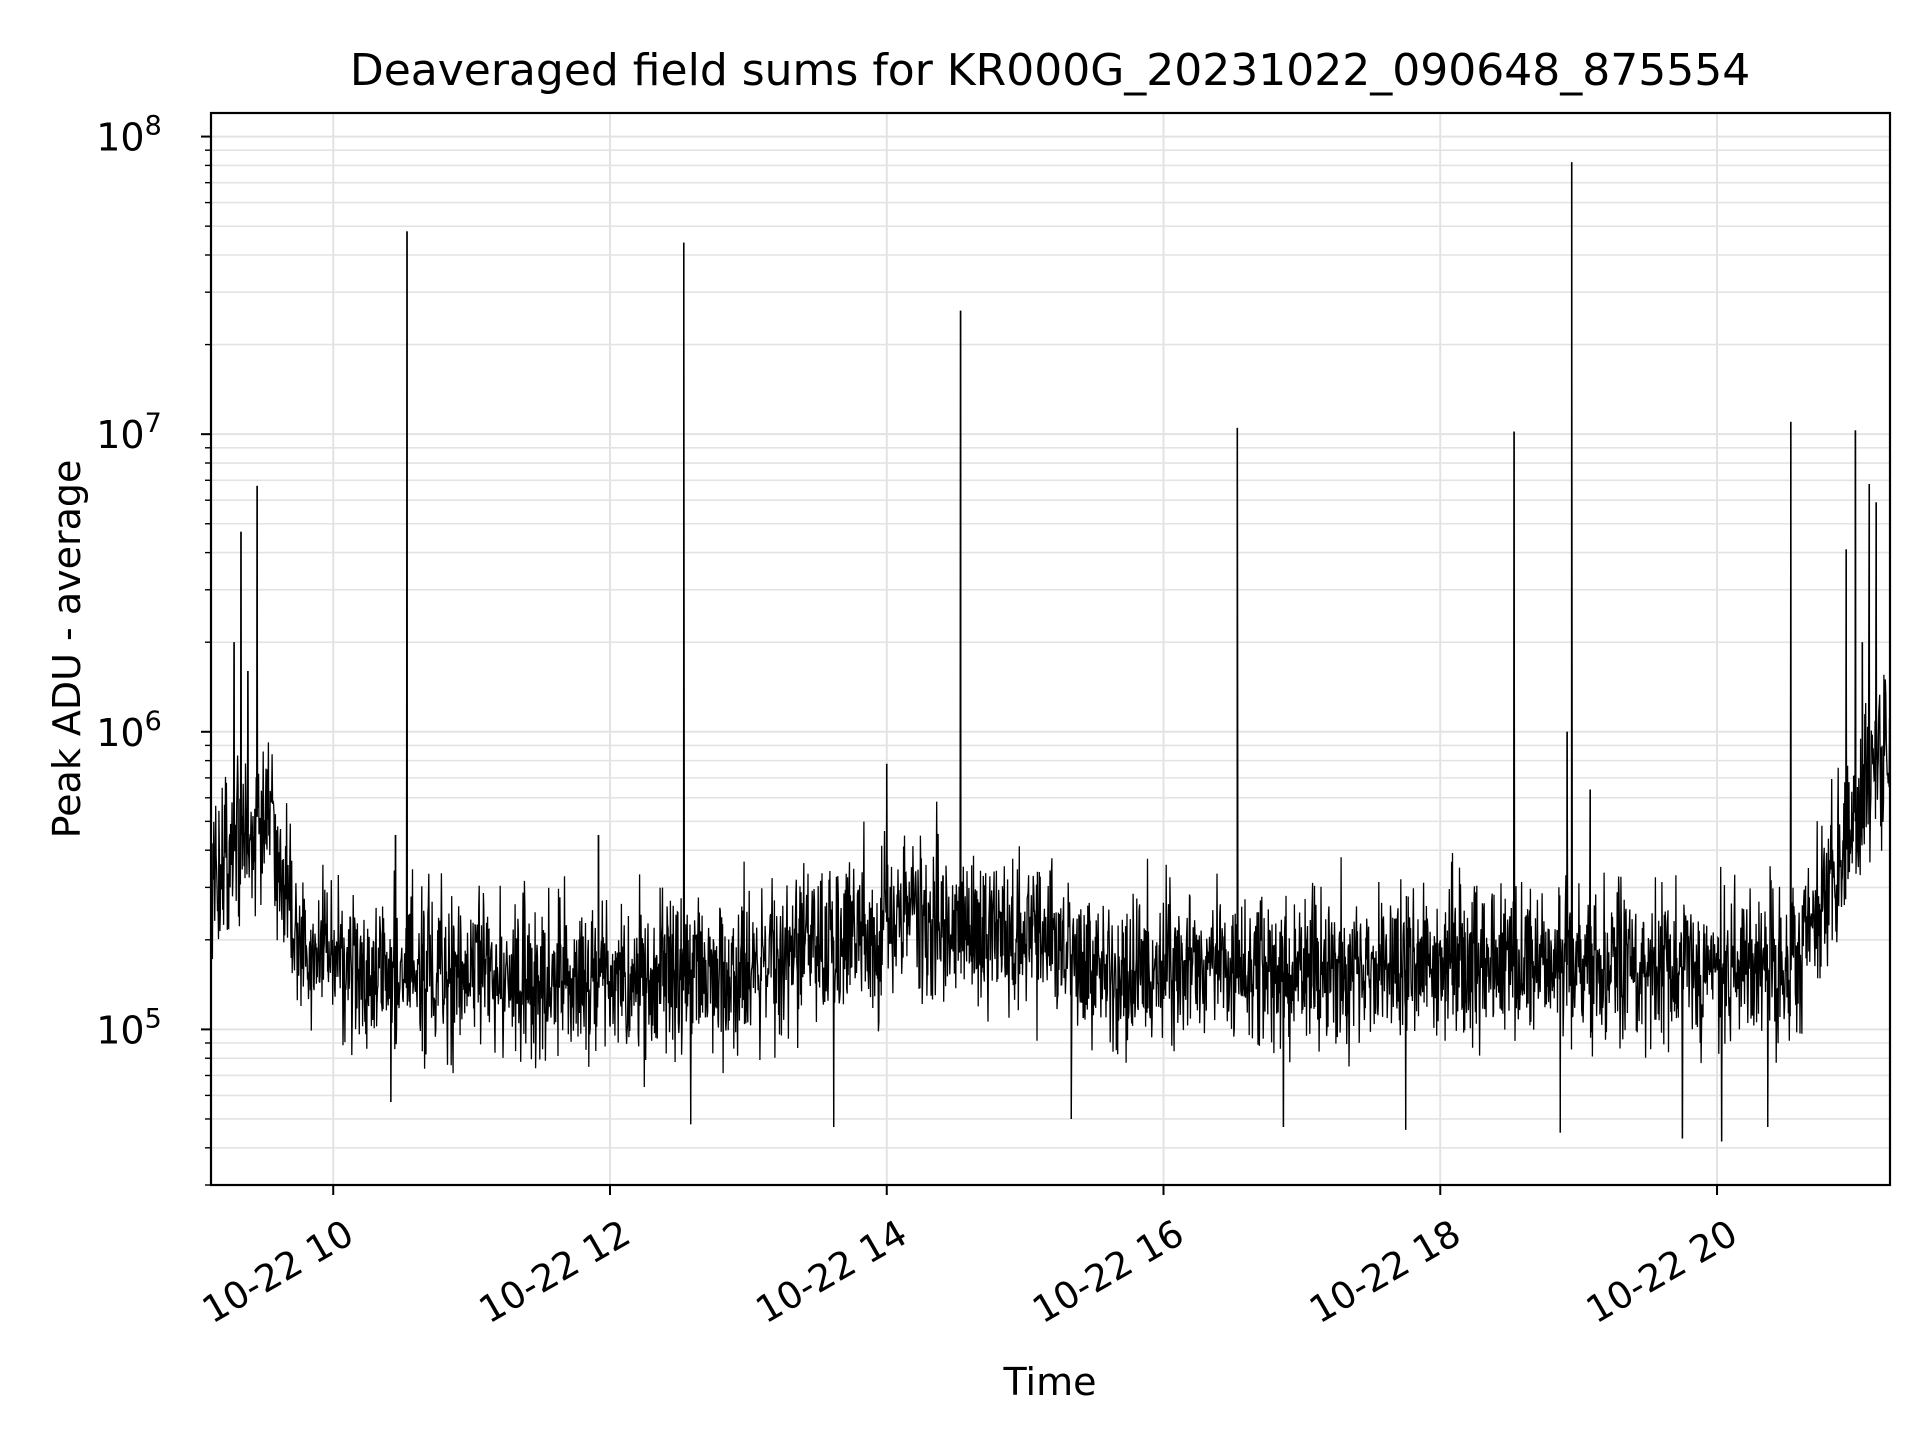 Image resolution: width=1920 pixels, height=1440 pixels. I want to click on x-axis-label: Time, so click(1050, 1382).